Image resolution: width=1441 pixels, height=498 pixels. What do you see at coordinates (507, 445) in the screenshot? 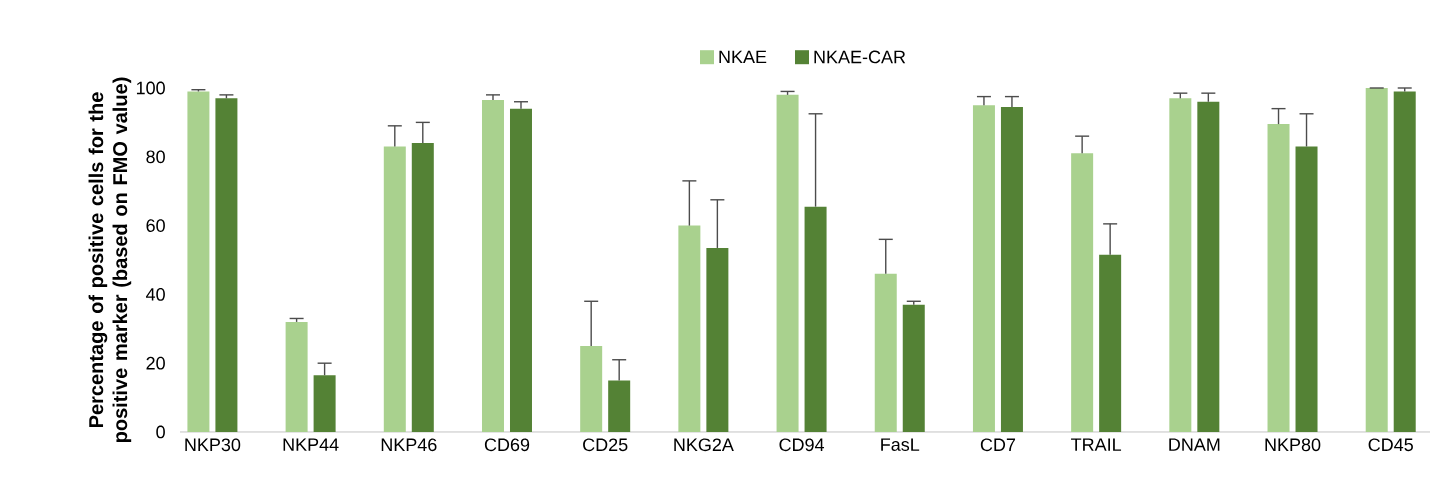
I see `x-tick-label: CD69` at bounding box center [507, 445].